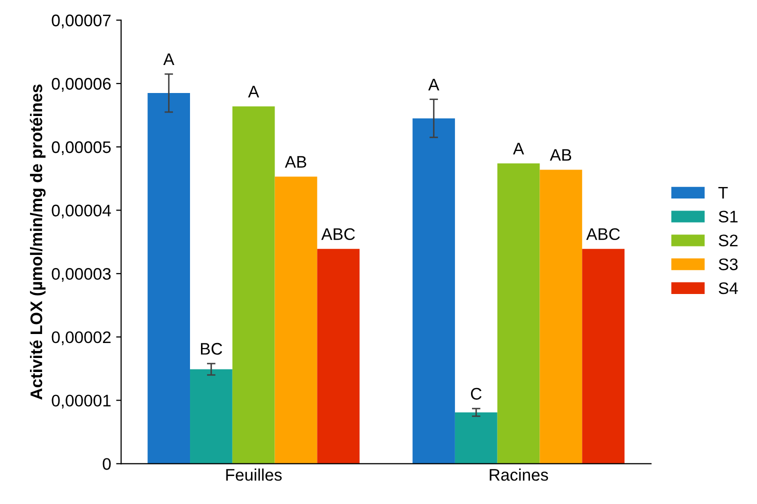 The height and width of the screenshot is (504, 757). Describe the element at coordinates (81, 338) in the screenshot. I see `y-tick-label: 0,00002` at that location.